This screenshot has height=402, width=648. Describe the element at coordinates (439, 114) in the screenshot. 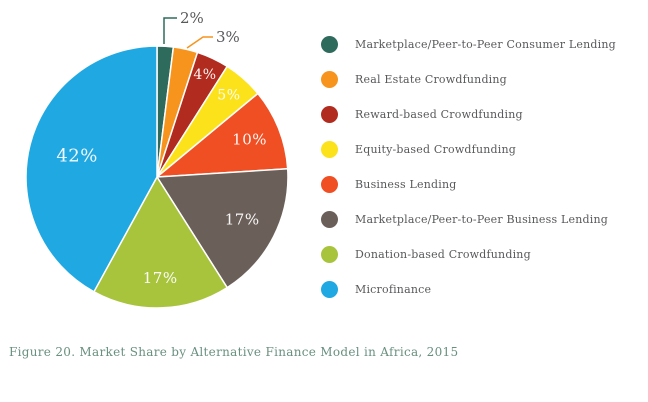

I see `legend-label: Reward-based Crowdfunding` at that location.